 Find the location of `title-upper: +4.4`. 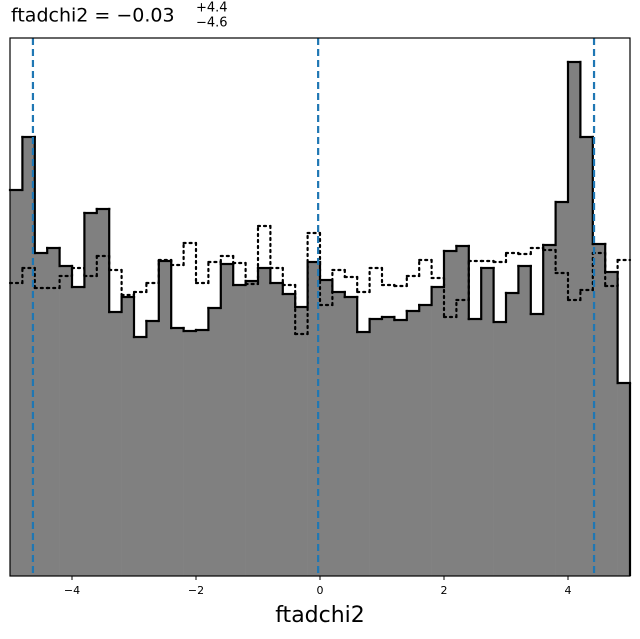

title-upper: +4.4 is located at coordinates (212, 8).